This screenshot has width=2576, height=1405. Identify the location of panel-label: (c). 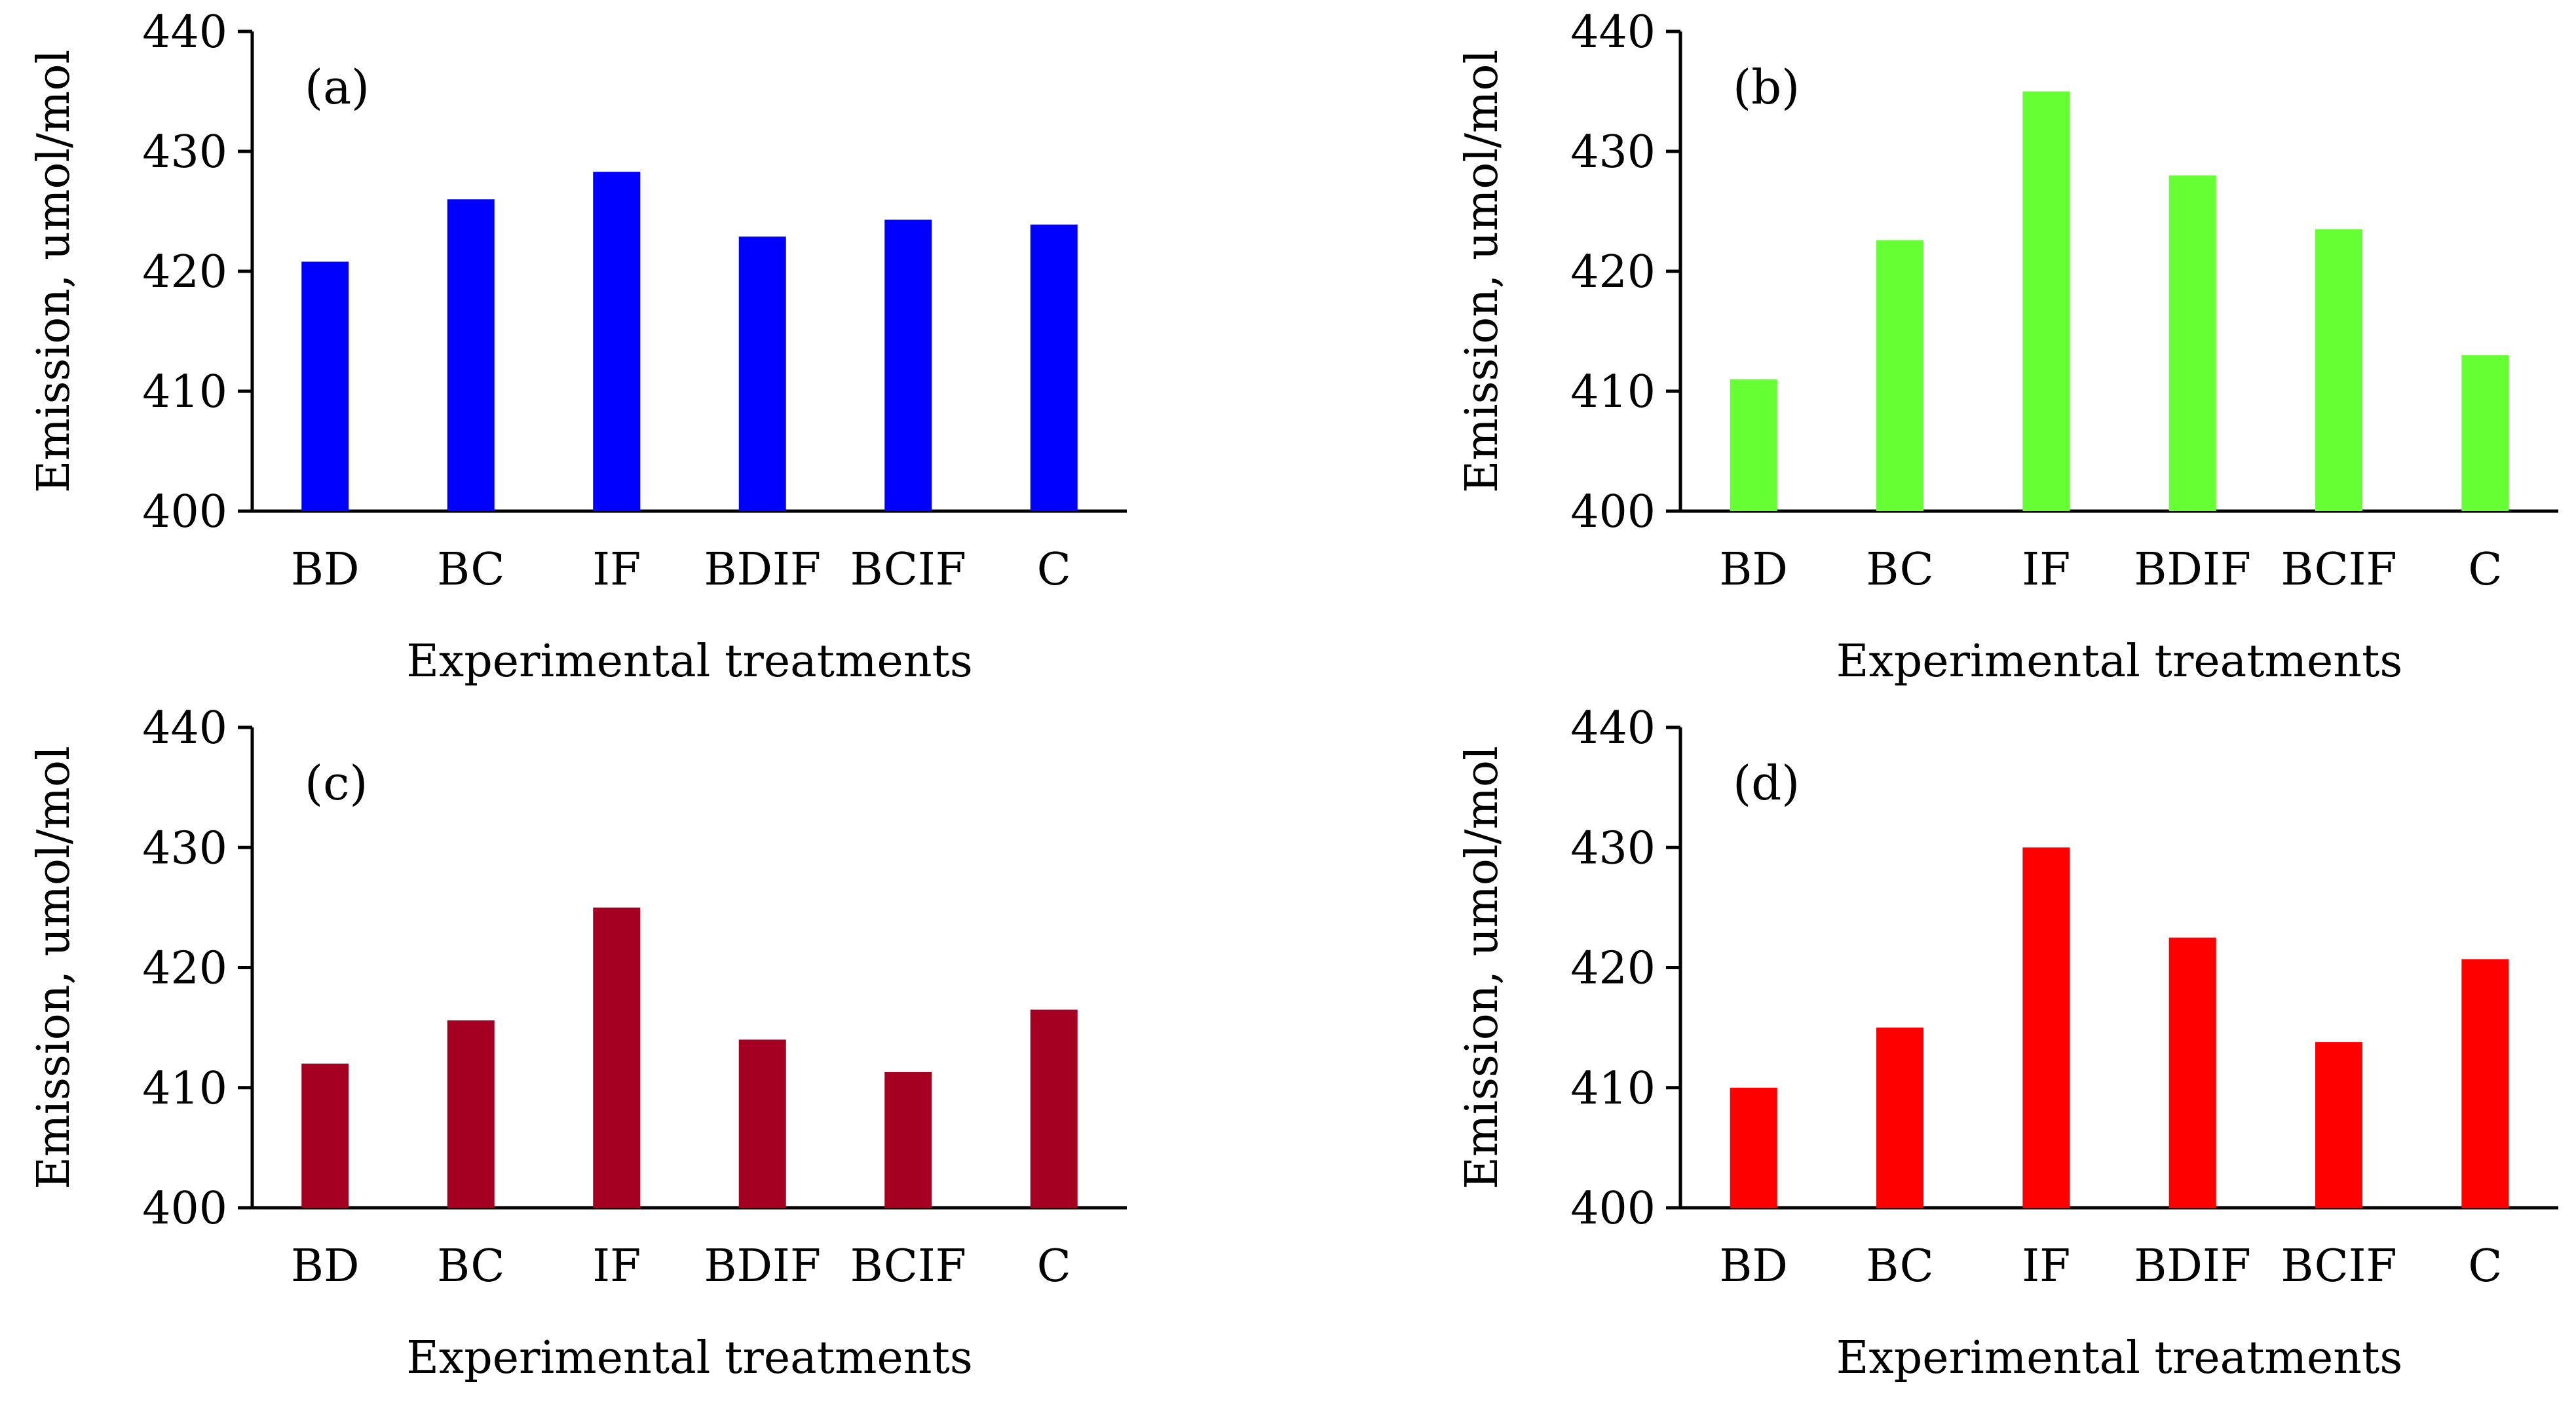
(336, 783).